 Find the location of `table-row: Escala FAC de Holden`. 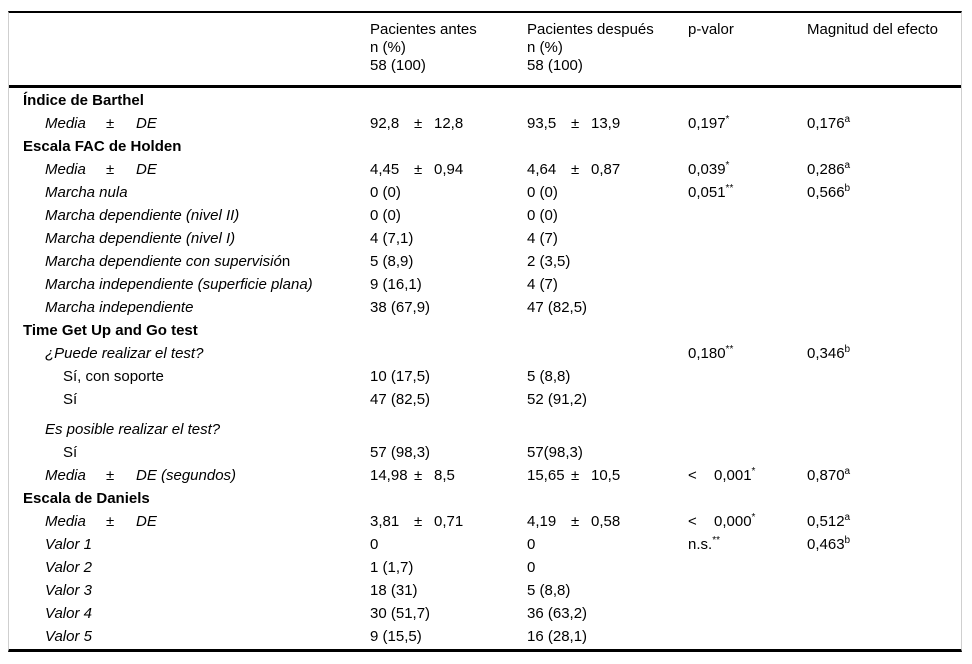

table-row: Escala FAC de Holden is located at coordinates (485, 146).